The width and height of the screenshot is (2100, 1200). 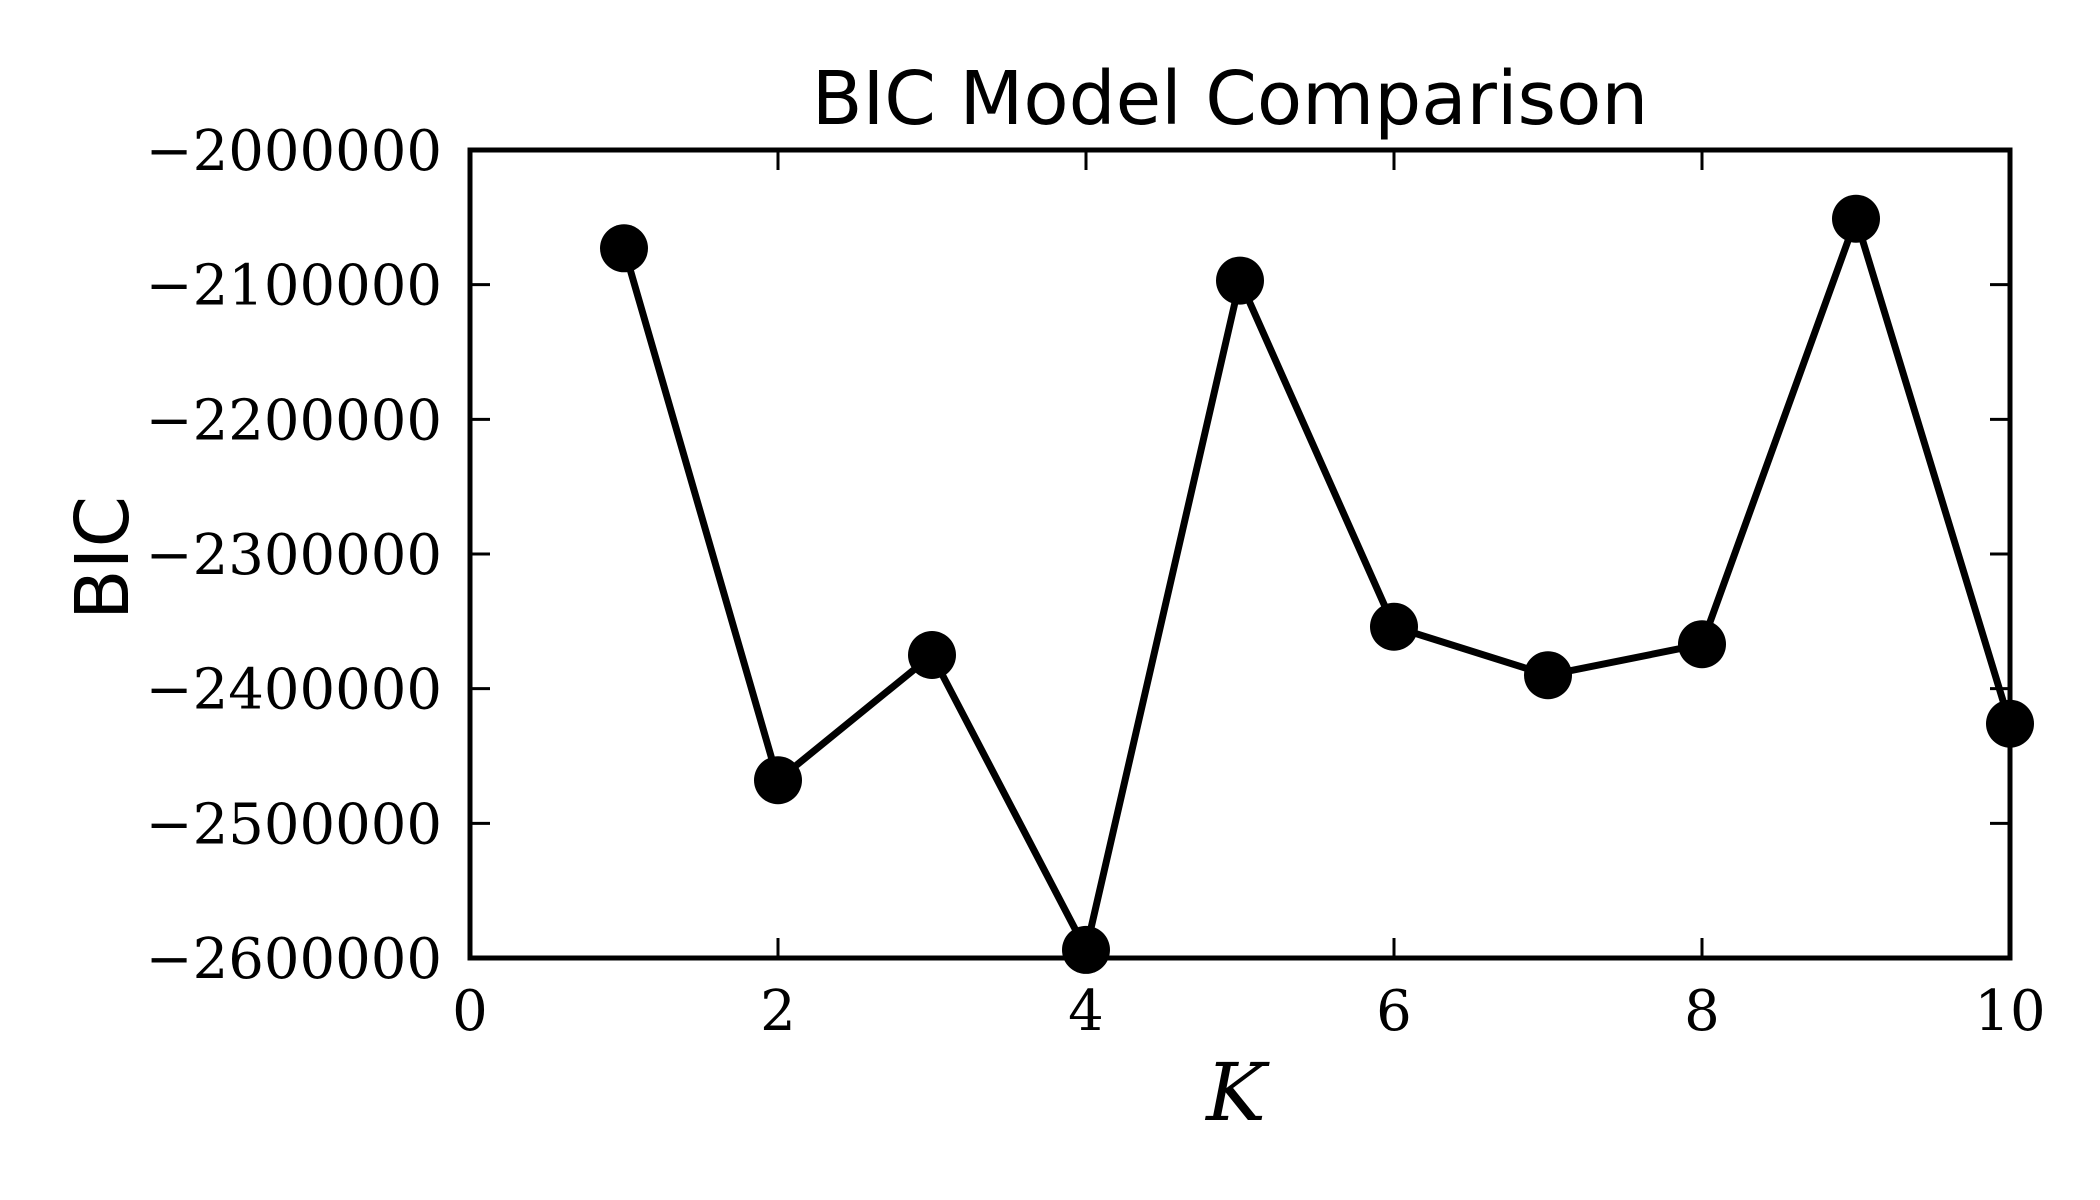 I want to click on data-point-k4, so click(x=1086, y=949).